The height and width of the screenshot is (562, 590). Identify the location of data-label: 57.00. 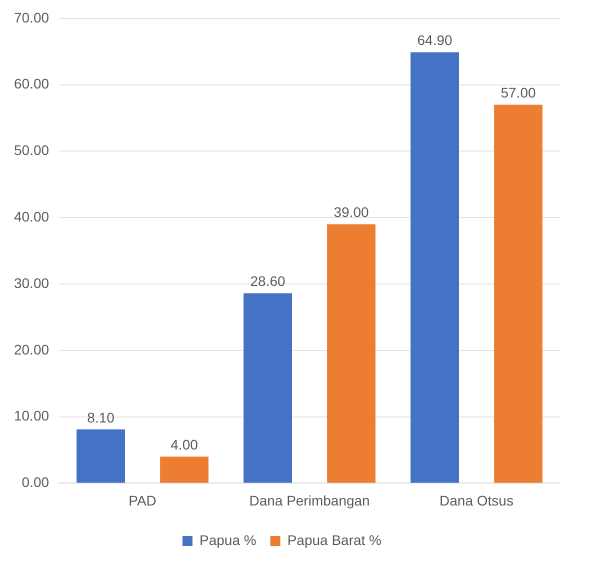
(518, 92).